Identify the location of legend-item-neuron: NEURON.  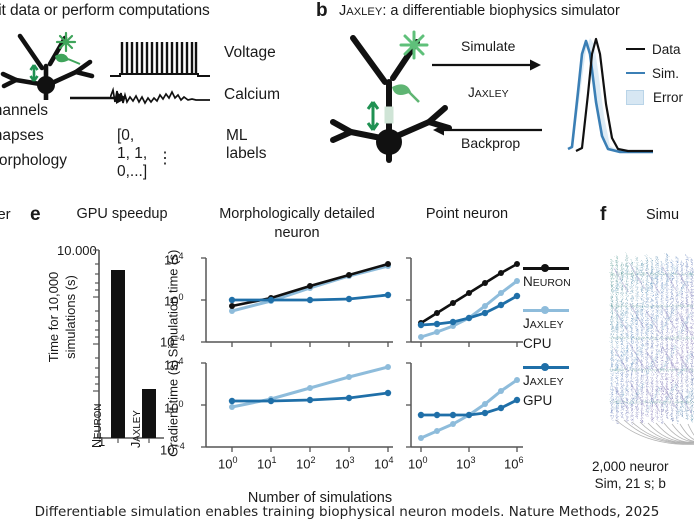
(547, 278).